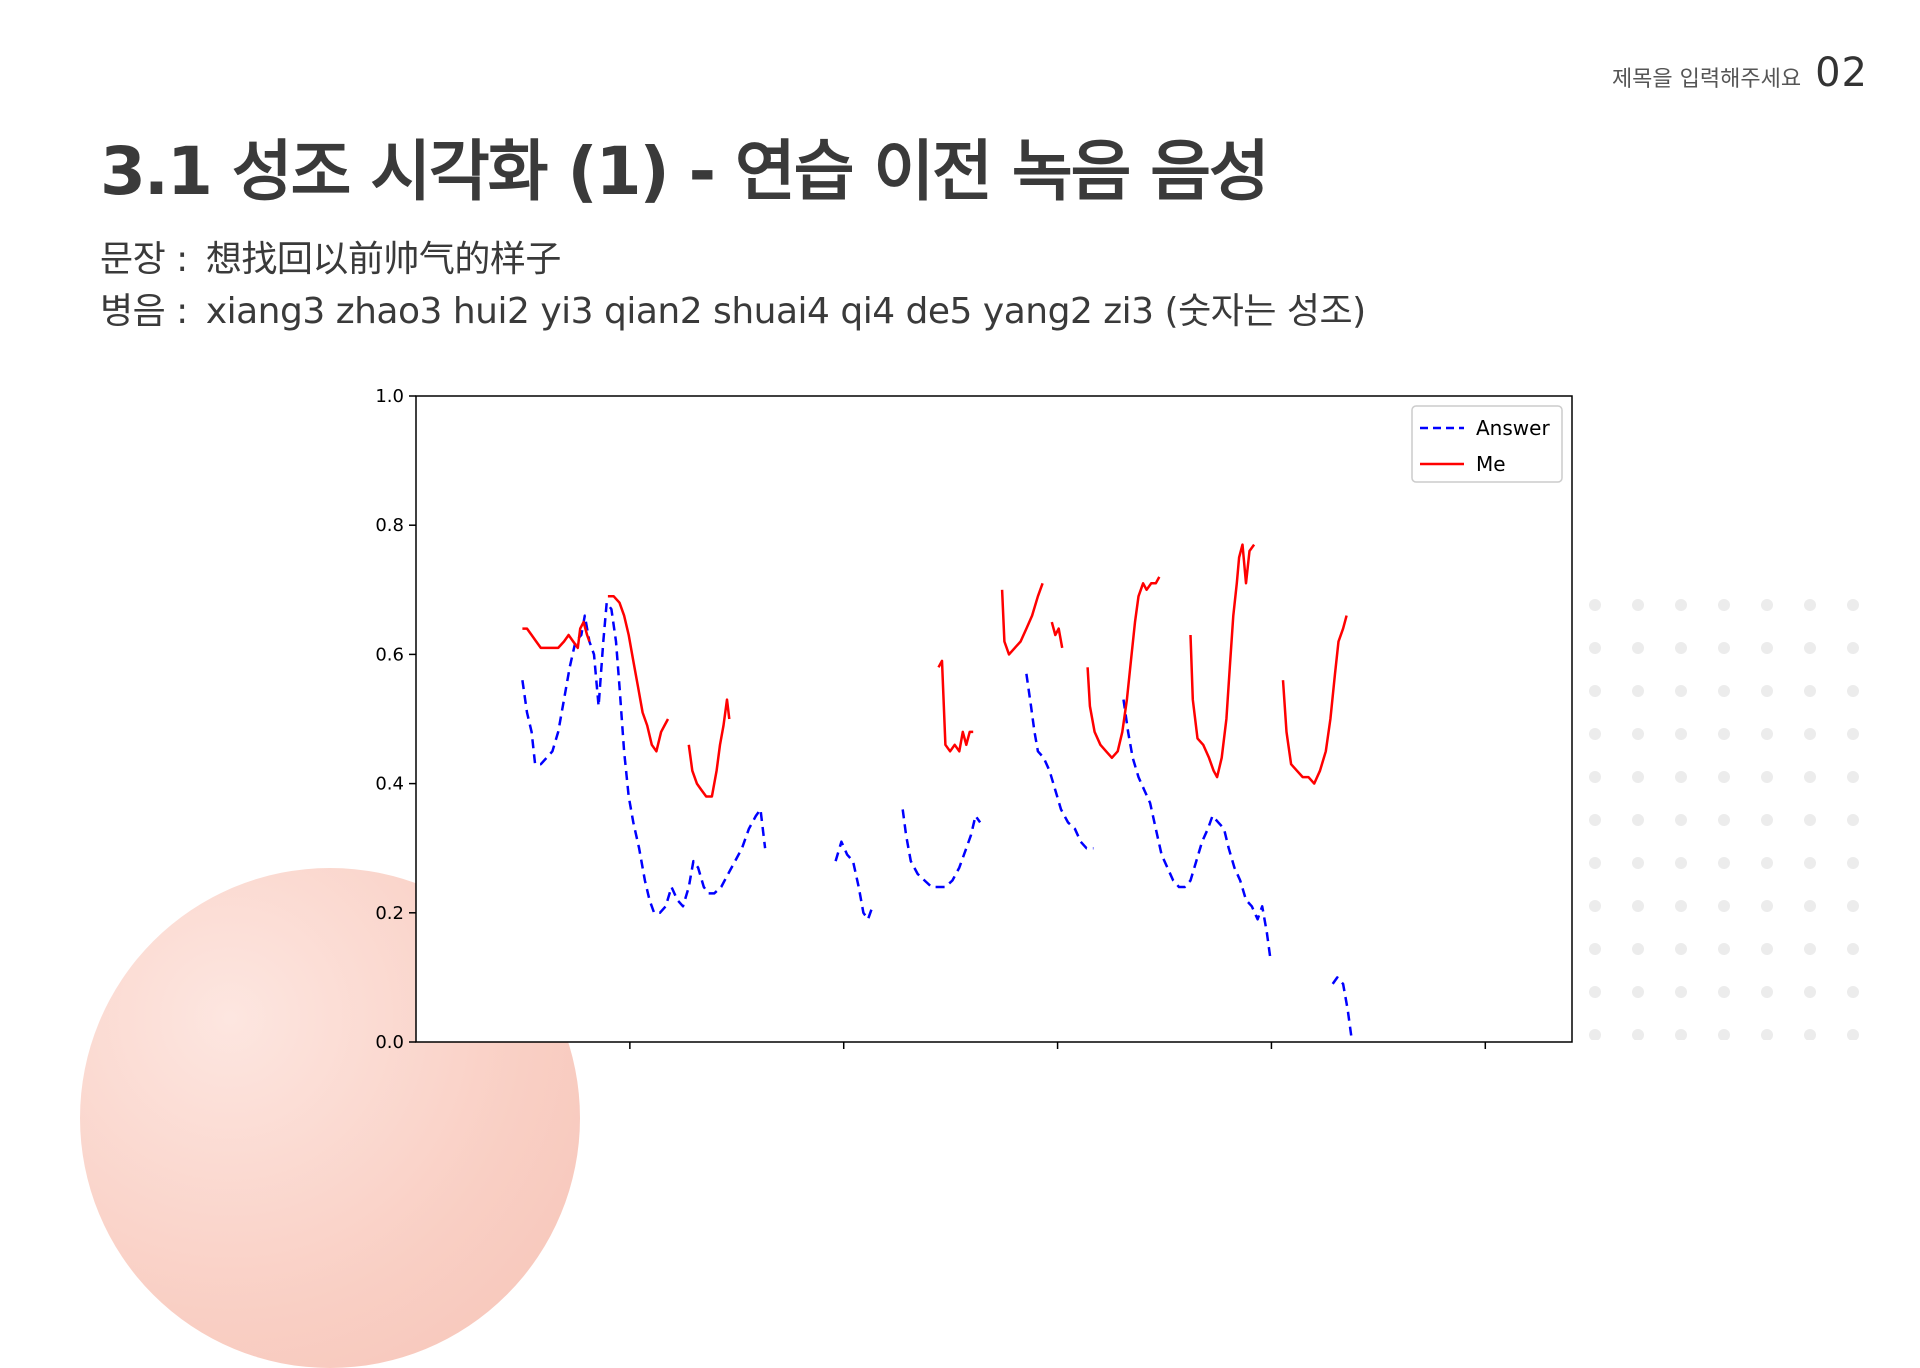 The height and width of the screenshot is (1368, 1920). I want to click on header-label: 제목을 입력해주세요, so click(1706, 79).